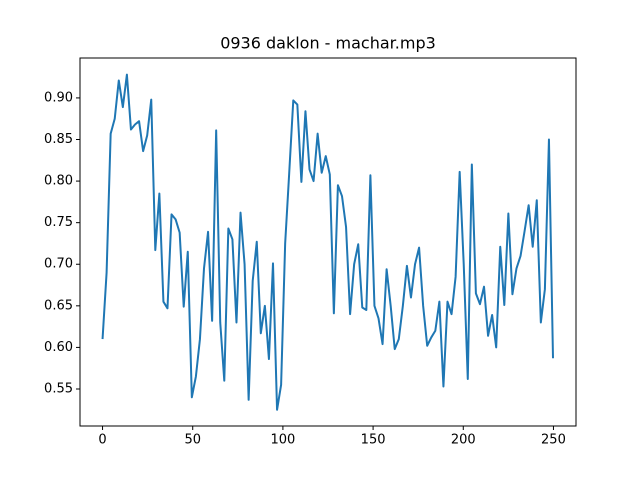 The image size is (640, 480). I want to click on y-tick-label: 0.60, so click(58, 347).